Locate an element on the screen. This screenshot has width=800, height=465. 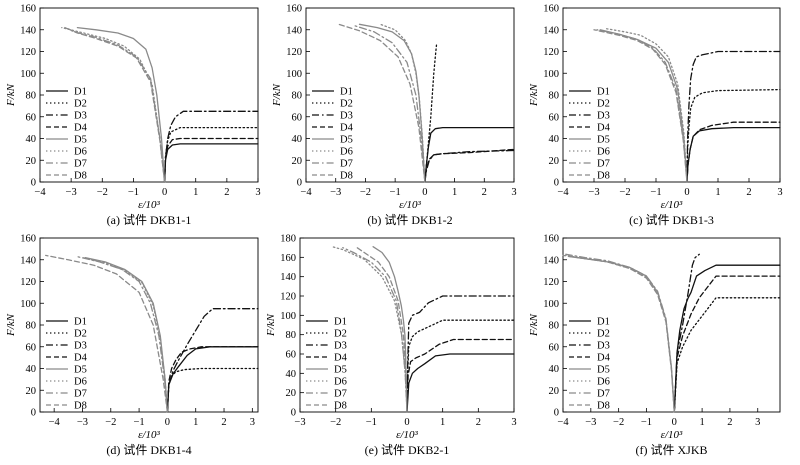
y-tick-label: 180 is located at coordinates (288, 239).